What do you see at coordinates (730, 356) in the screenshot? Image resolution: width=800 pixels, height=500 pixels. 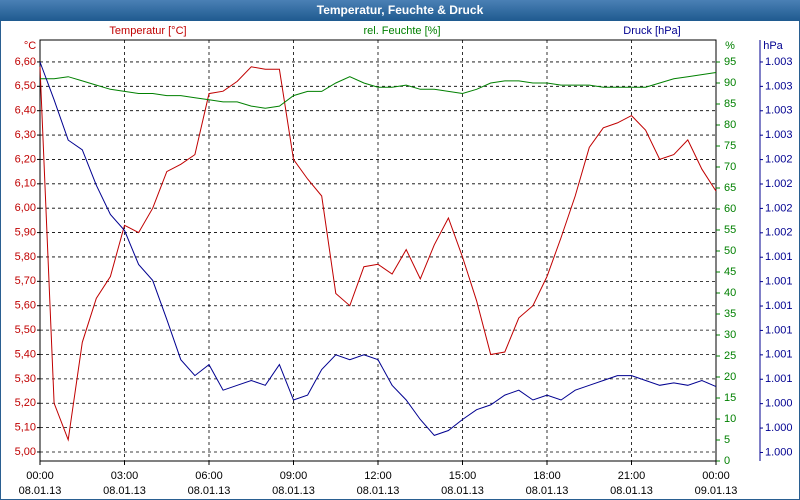 I see `y2-tick-label: 25` at bounding box center [730, 356].